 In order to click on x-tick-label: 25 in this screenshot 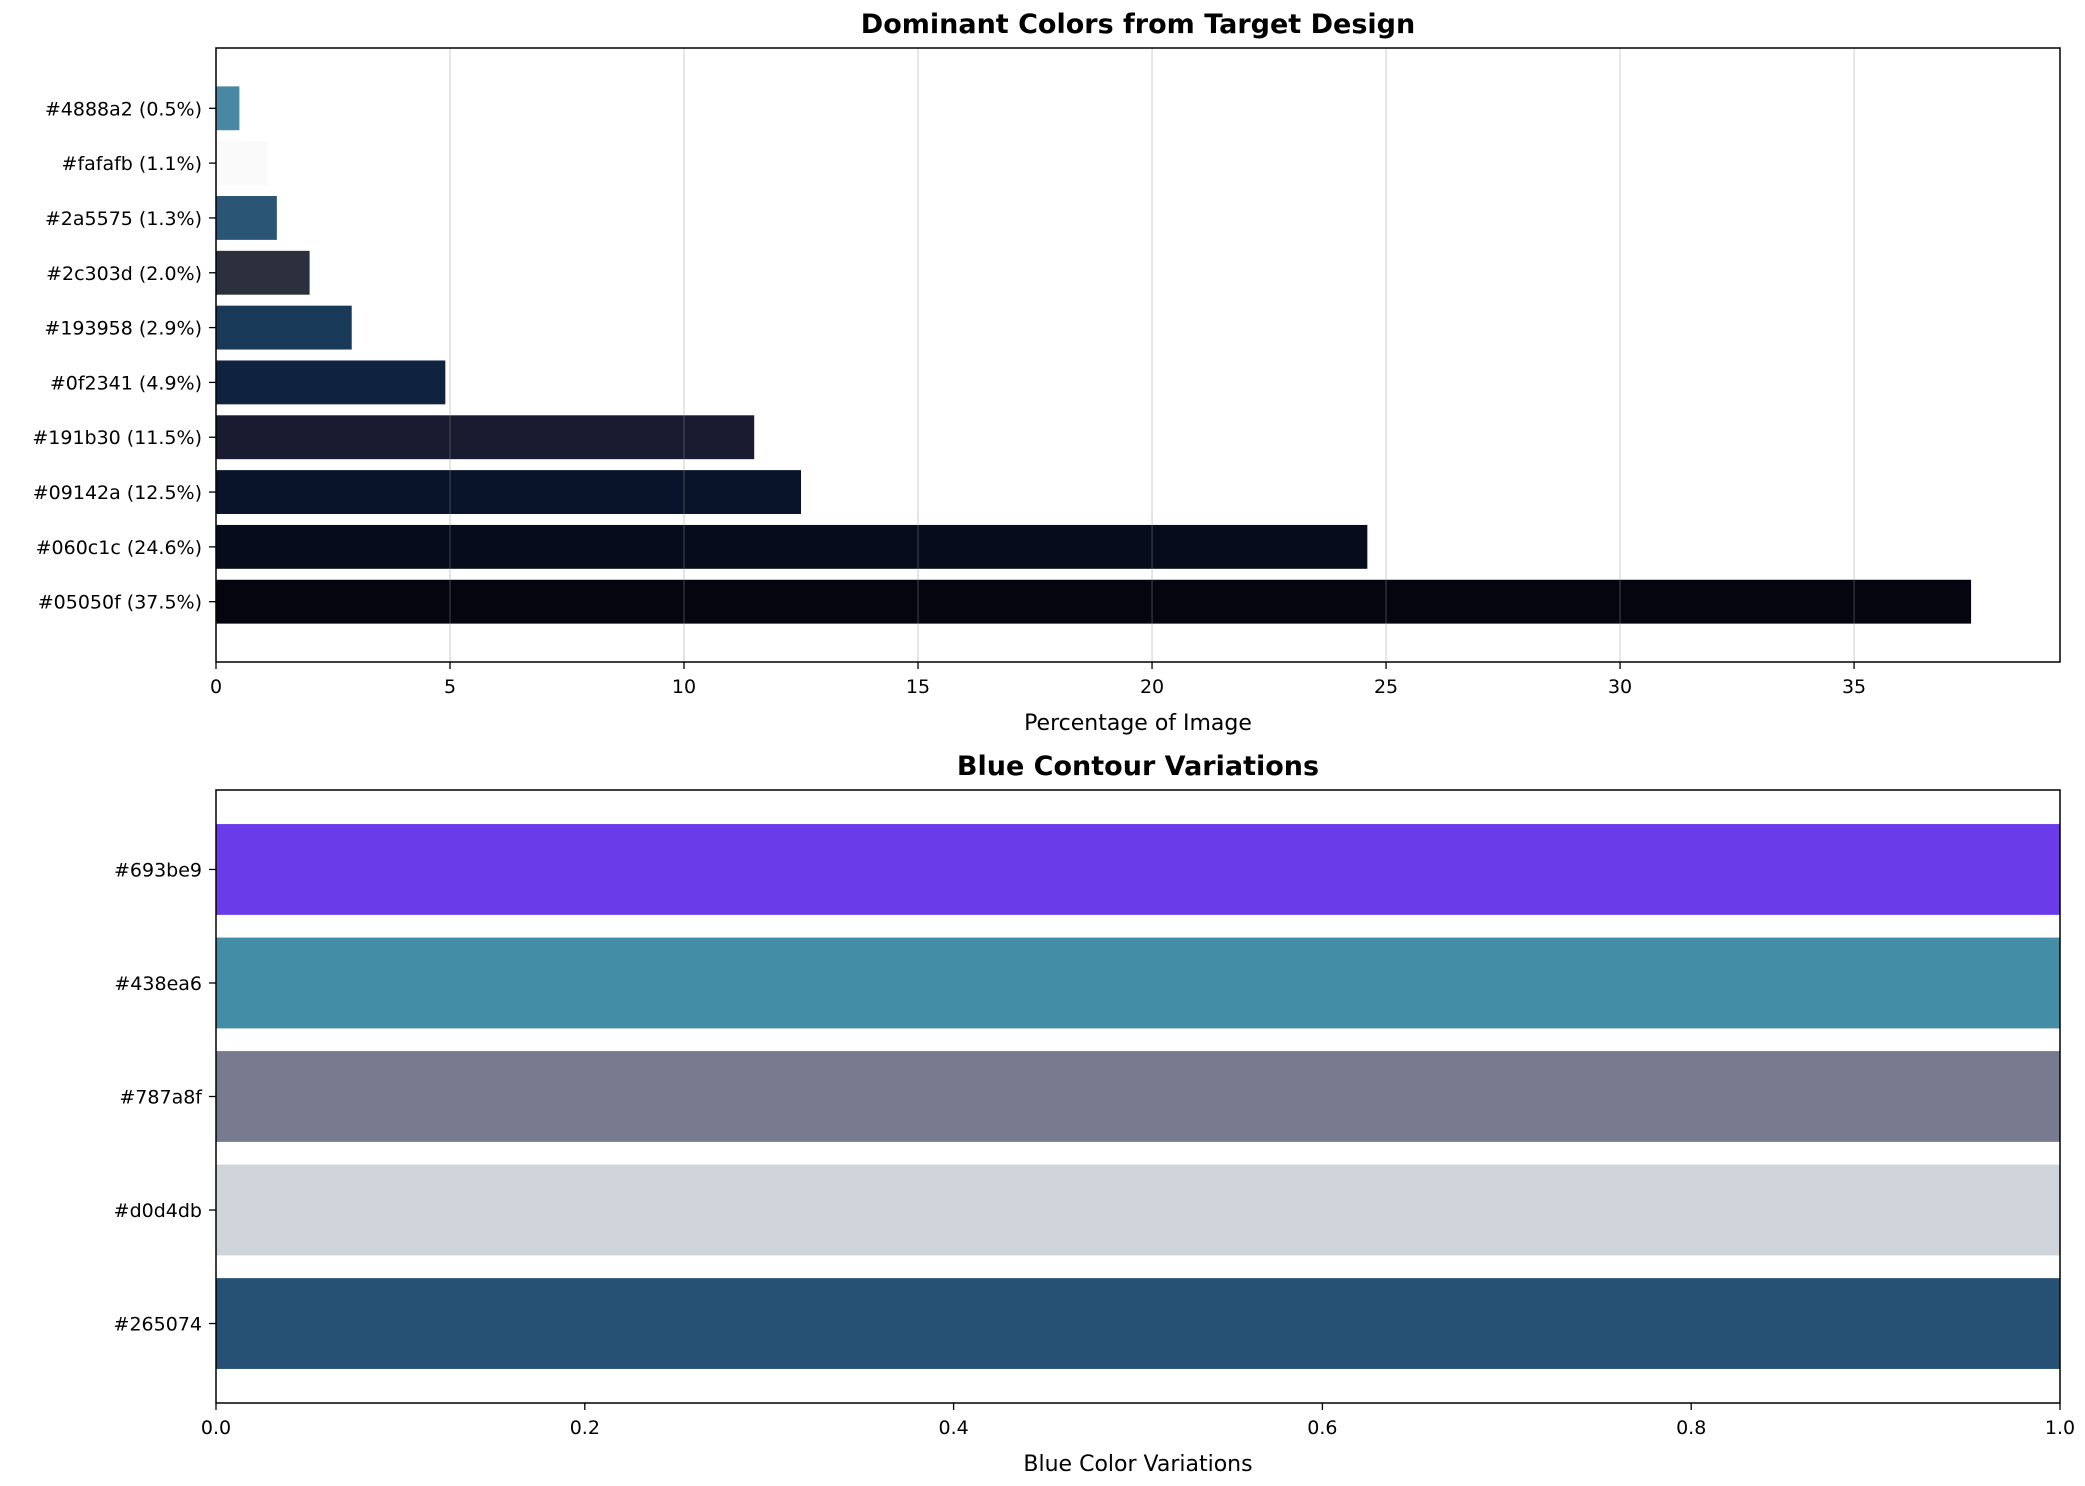, I will do `click(1386, 687)`.